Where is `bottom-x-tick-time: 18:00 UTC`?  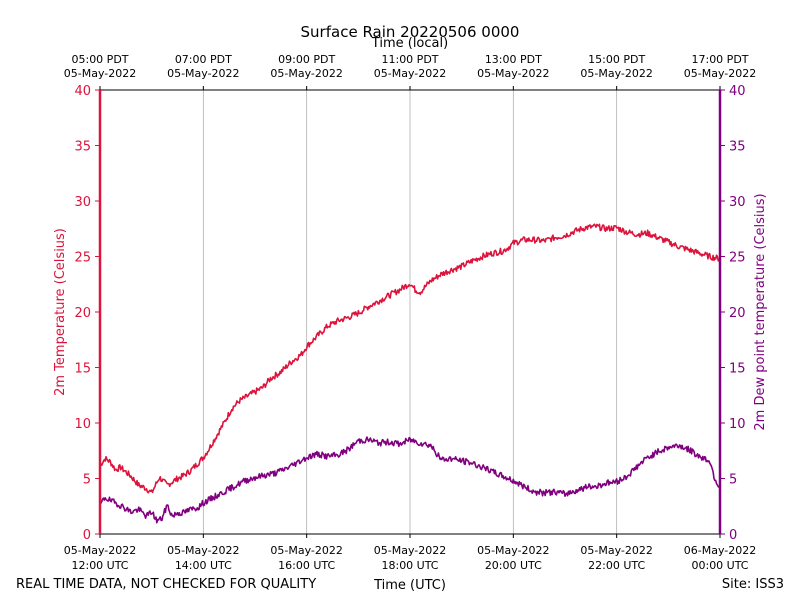
bottom-x-tick-time: 18:00 UTC is located at coordinates (409, 565).